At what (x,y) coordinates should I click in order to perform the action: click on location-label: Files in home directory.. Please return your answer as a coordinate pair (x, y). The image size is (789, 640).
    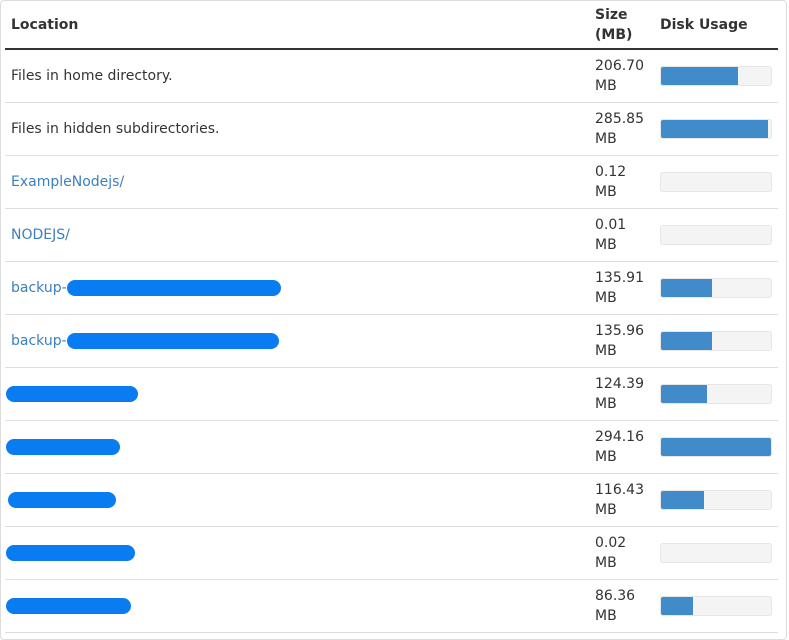
    Looking at the image, I should click on (92, 75).